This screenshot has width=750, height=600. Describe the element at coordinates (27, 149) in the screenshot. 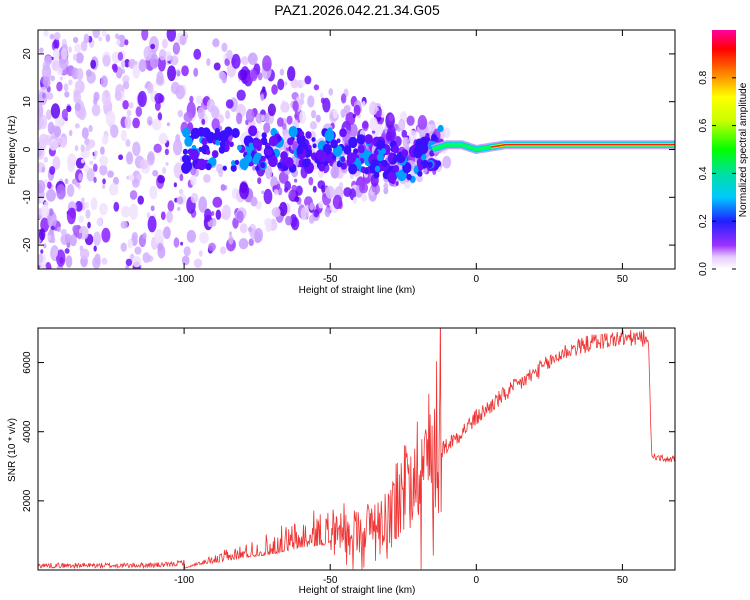

I see `y-tick-label: 0` at that location.